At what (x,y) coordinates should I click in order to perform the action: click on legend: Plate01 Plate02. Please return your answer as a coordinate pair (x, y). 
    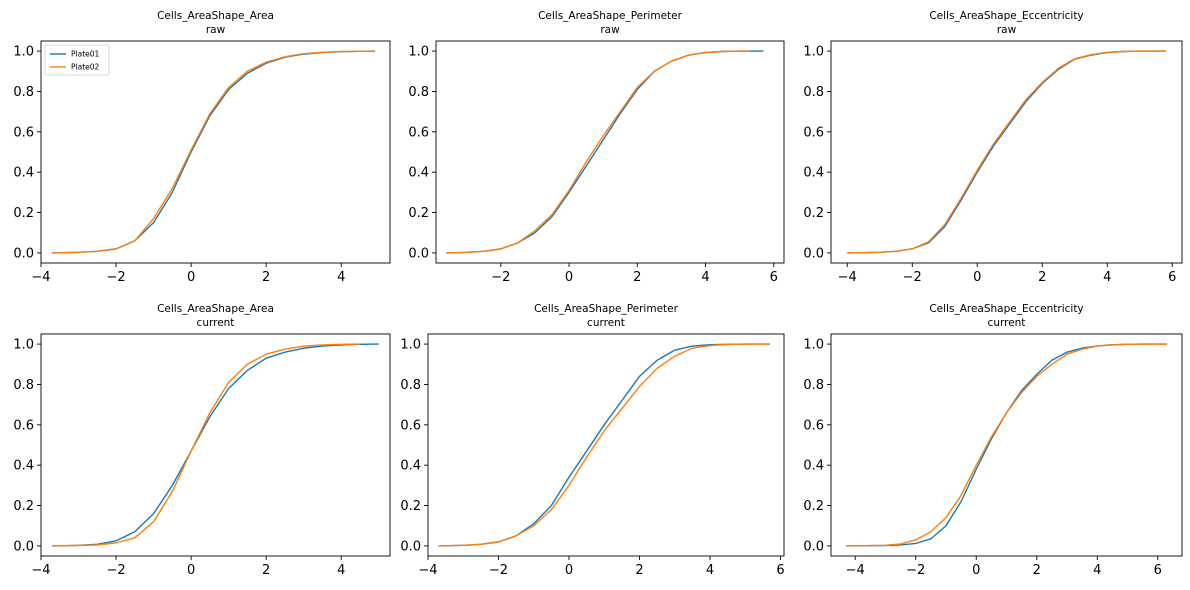
    Looking at the image, I should click on (77, 60).